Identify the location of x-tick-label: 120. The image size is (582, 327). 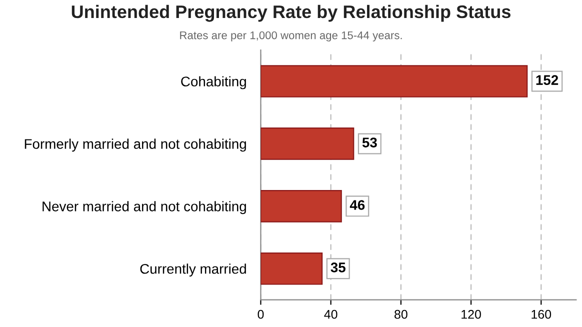
(471, 314).